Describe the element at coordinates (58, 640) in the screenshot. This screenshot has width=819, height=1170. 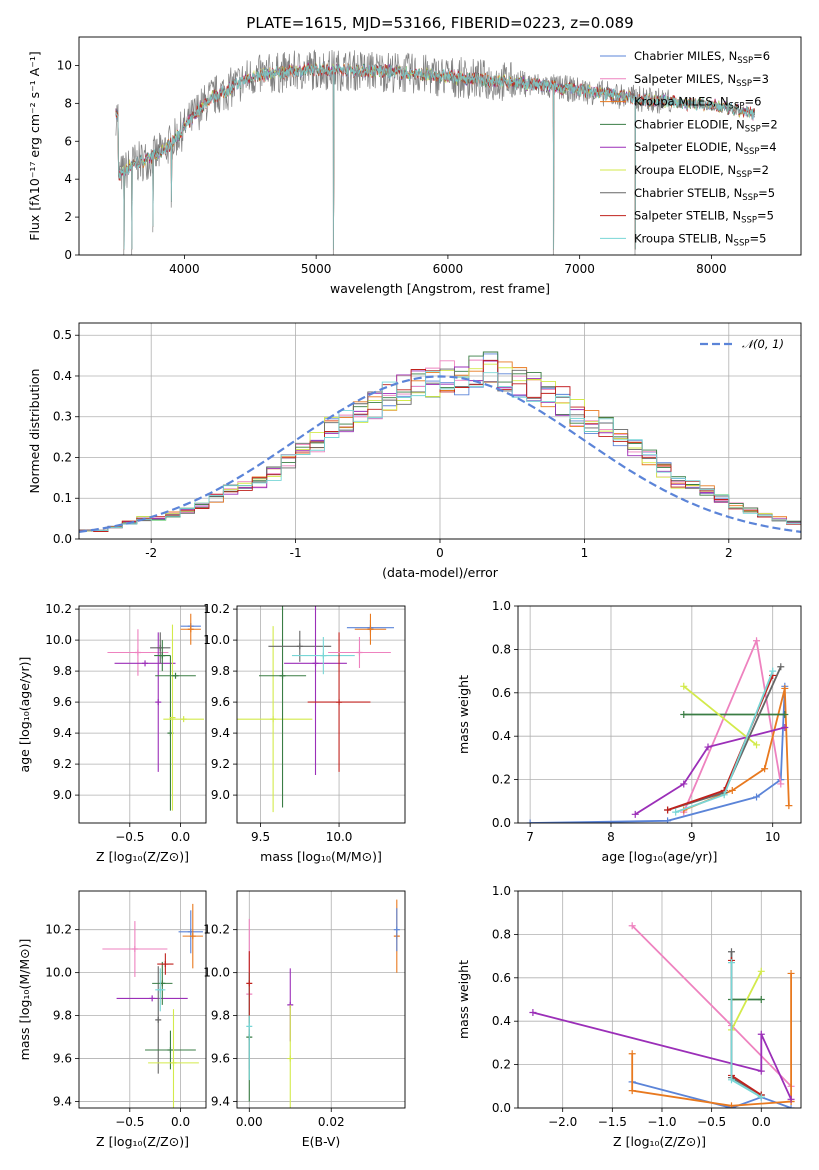
I see `y-tick-label: 10.0` at that location.